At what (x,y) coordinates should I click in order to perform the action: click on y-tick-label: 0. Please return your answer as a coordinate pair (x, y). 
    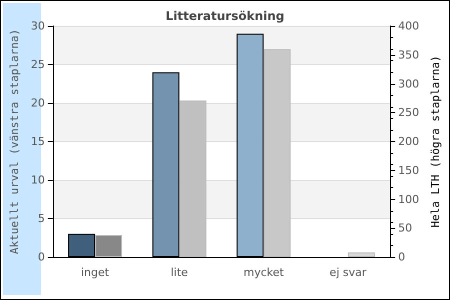
    Looking at the image, I should click on (41, 257).